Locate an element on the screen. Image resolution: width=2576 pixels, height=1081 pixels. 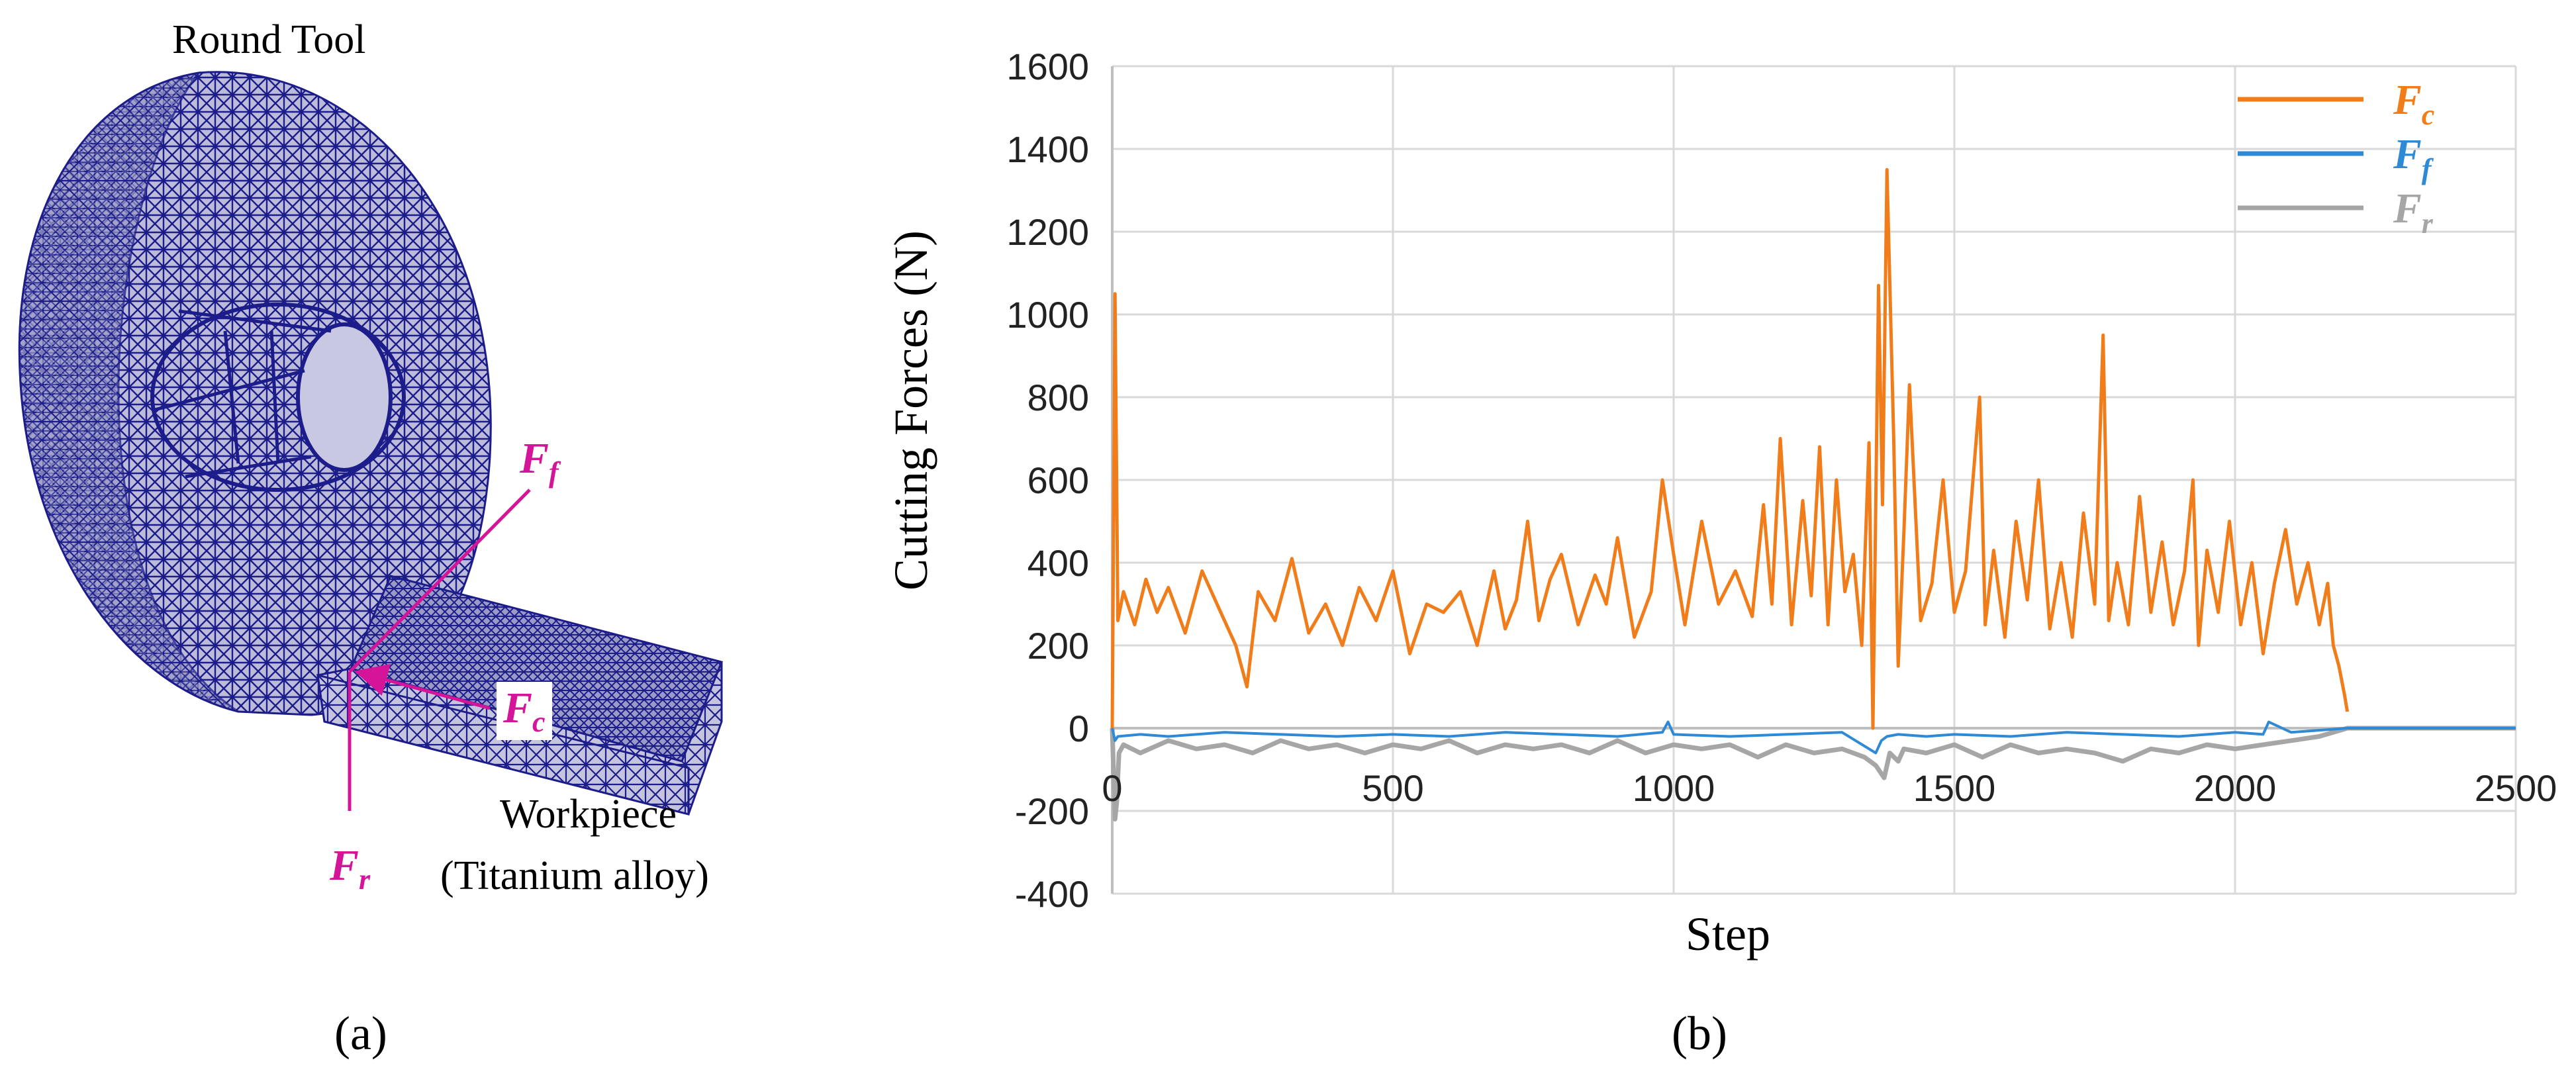
fr-label: Fr is located at coordinates (350, 869).